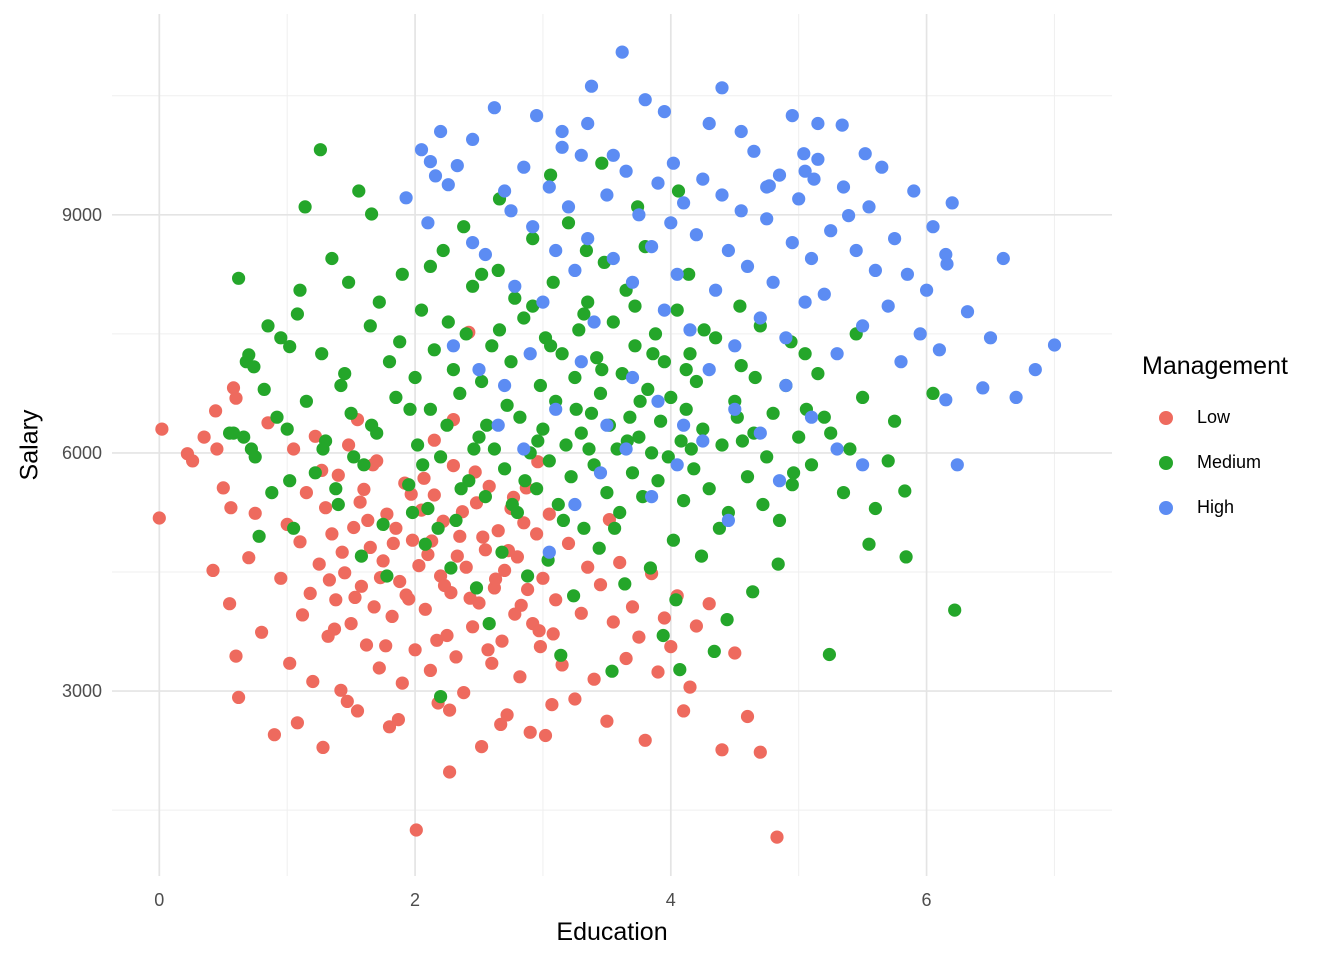 The height and width of the screenshot is (960, 1344). Describe the element at coordinates (1215, 366) in the screenshot. I see `legend-title: Management` at that location.